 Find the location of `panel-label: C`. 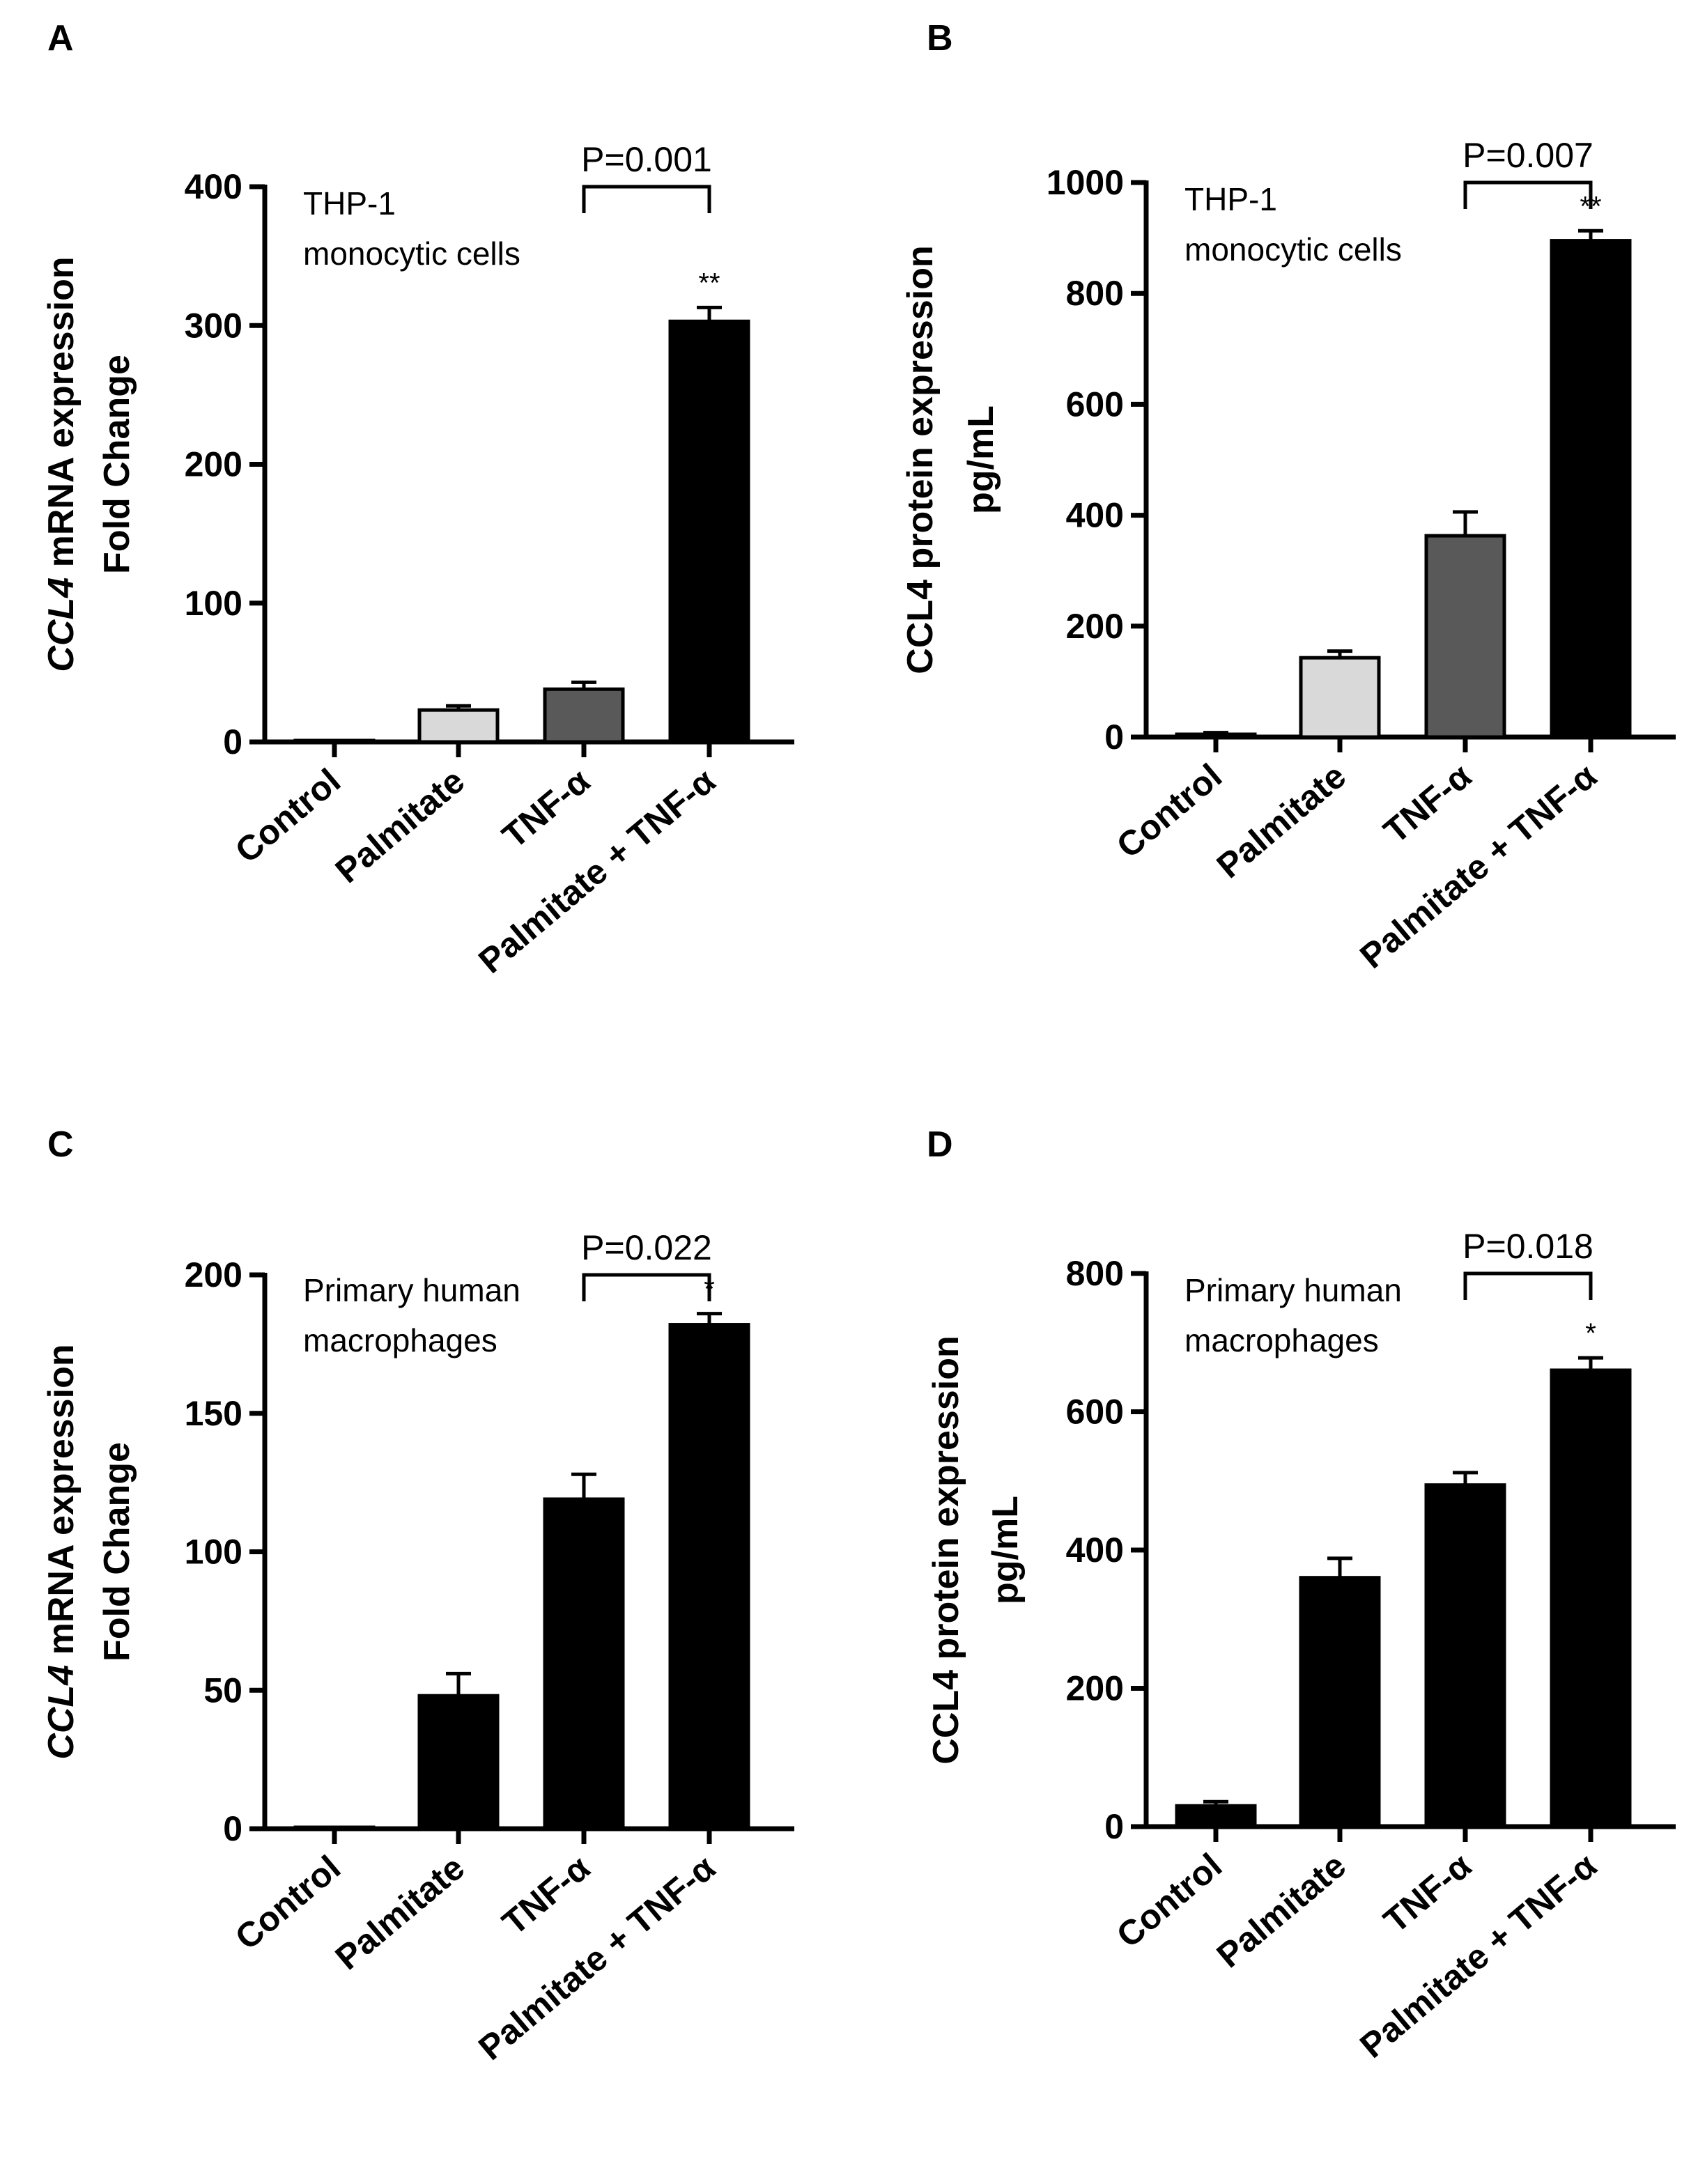

panel-label: C is located at coordinates (60, 1144).